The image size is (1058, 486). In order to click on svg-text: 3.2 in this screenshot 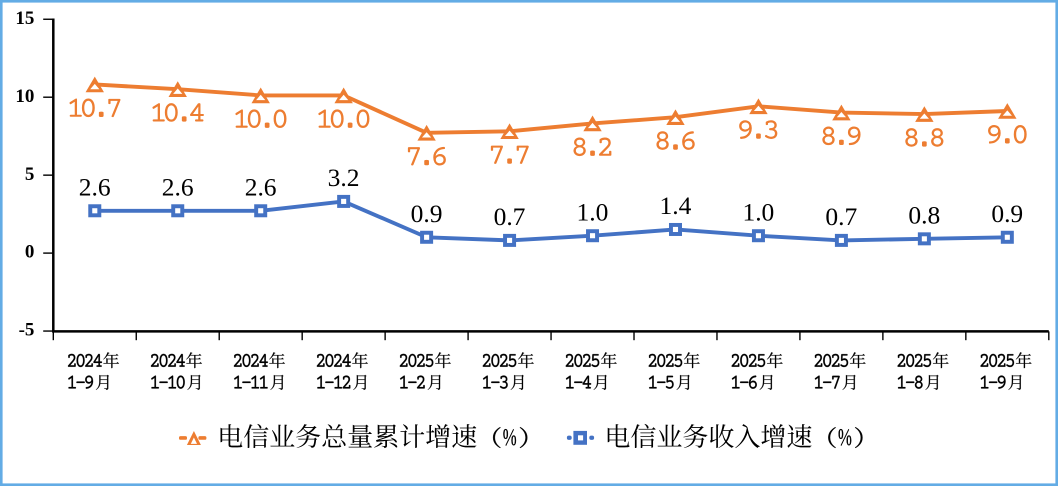, I will do `click(344, 177)`.